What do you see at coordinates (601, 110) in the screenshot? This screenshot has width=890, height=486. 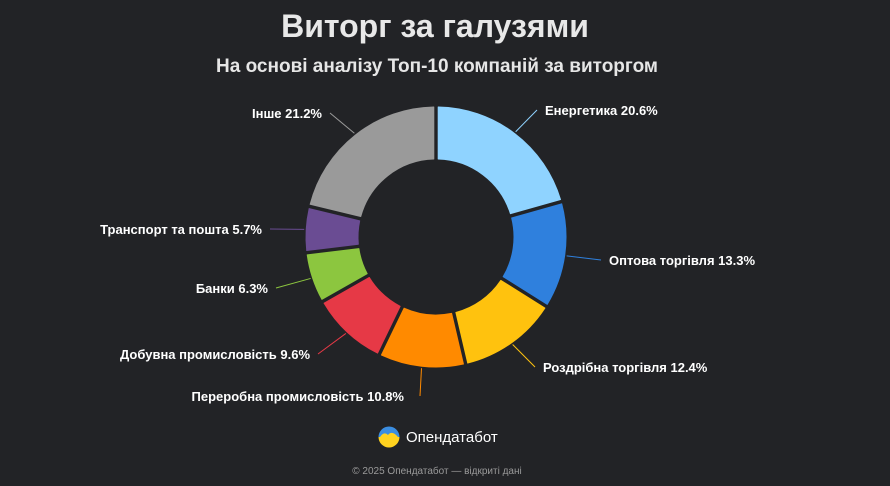 I see `slice-0-label: Енергетика 20.6%` at bounding box center [601, 110].